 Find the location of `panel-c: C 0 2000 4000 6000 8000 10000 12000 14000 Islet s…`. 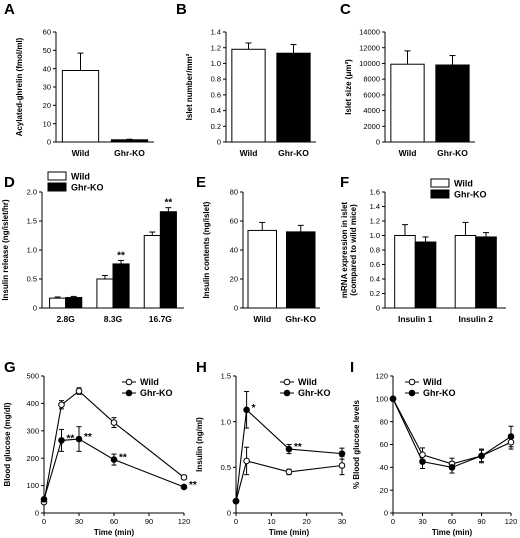

panel-c: C 0 2000 4000 6000 8000 10000 12000 14000 Islet s… is located at coordinates (407, 79).